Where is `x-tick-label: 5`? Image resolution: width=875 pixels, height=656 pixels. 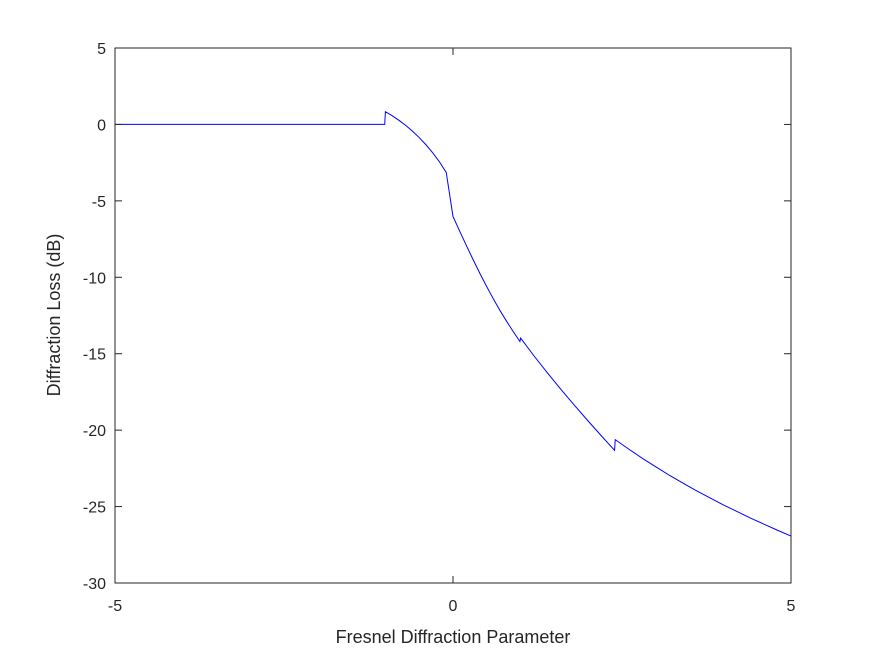 x-tick-label: 5 is located at coordinates (791, 606).